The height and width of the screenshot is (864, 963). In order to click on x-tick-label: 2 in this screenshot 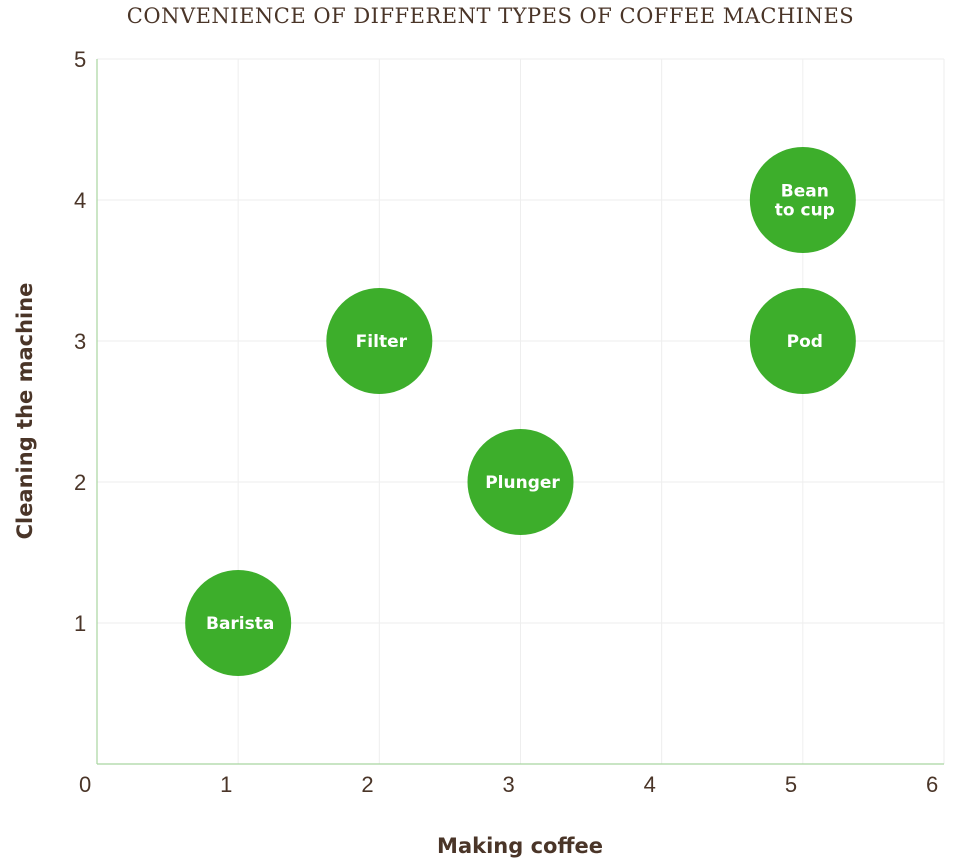, I will do `click(367, 784)`.